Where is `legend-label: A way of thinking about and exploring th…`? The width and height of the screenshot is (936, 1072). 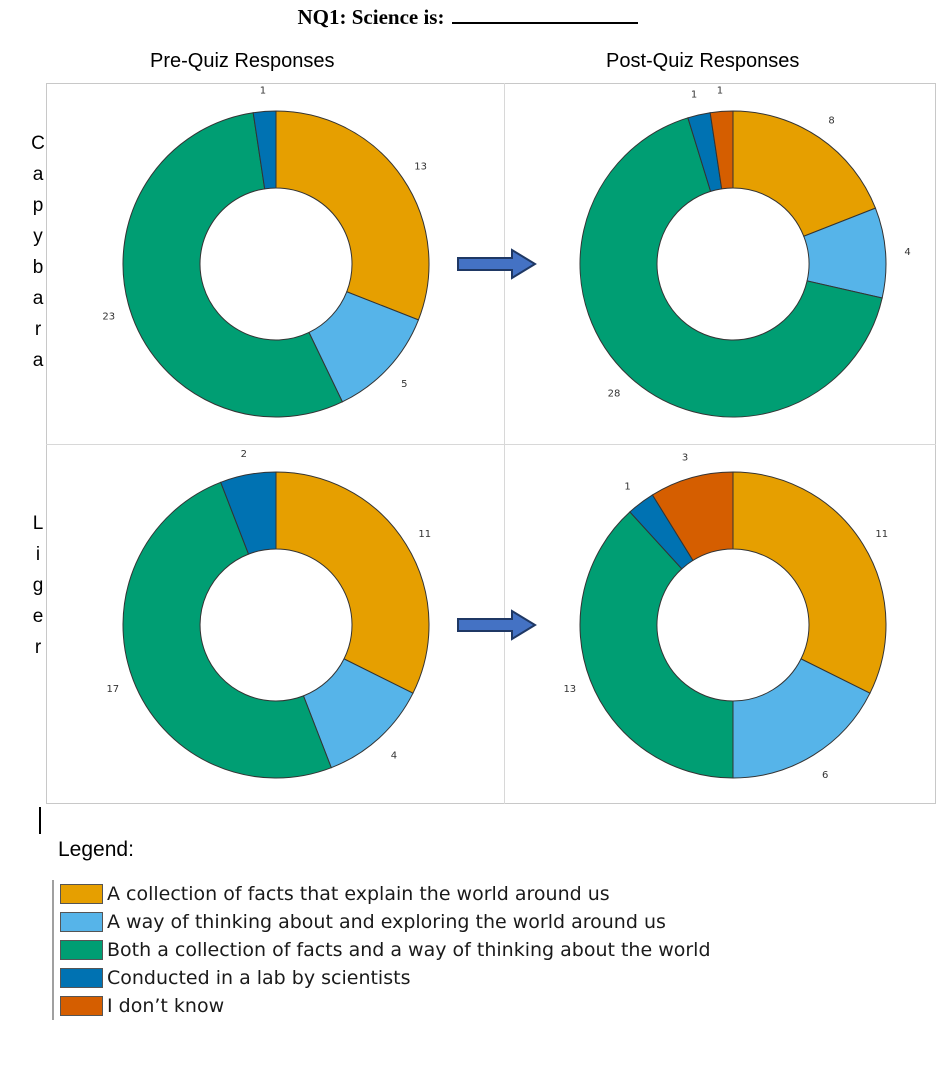 legend-label: A way of thinking about and exploring th… is located at coordinates (386, 922).